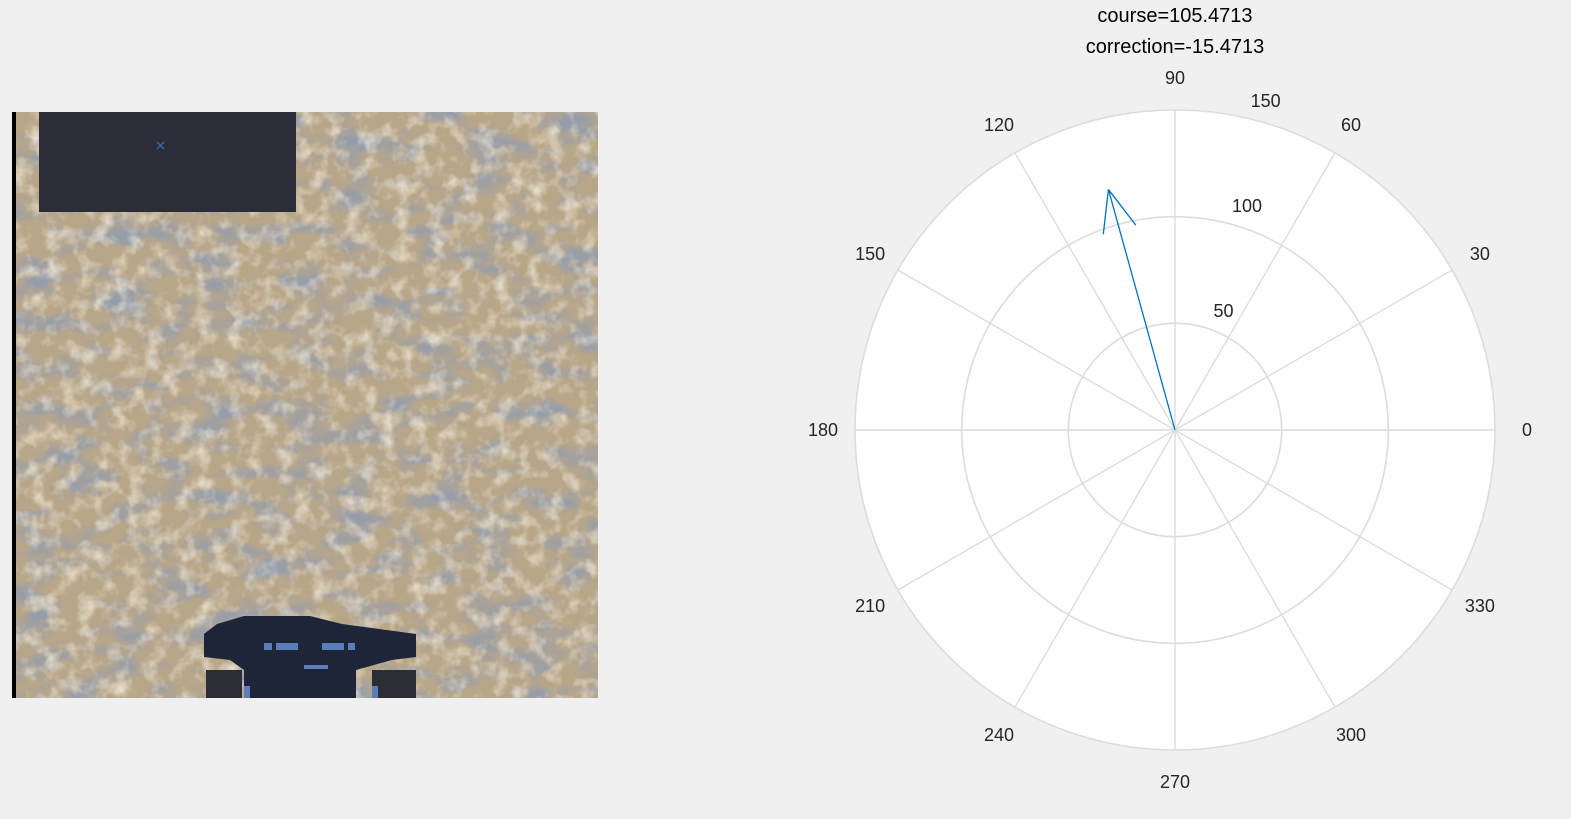 This screenshot has width=1571, height=819. What do you see at coordinates (160, 145) in the screenshot?
I see `x-marker-icon` at bounding box center [160, 145].